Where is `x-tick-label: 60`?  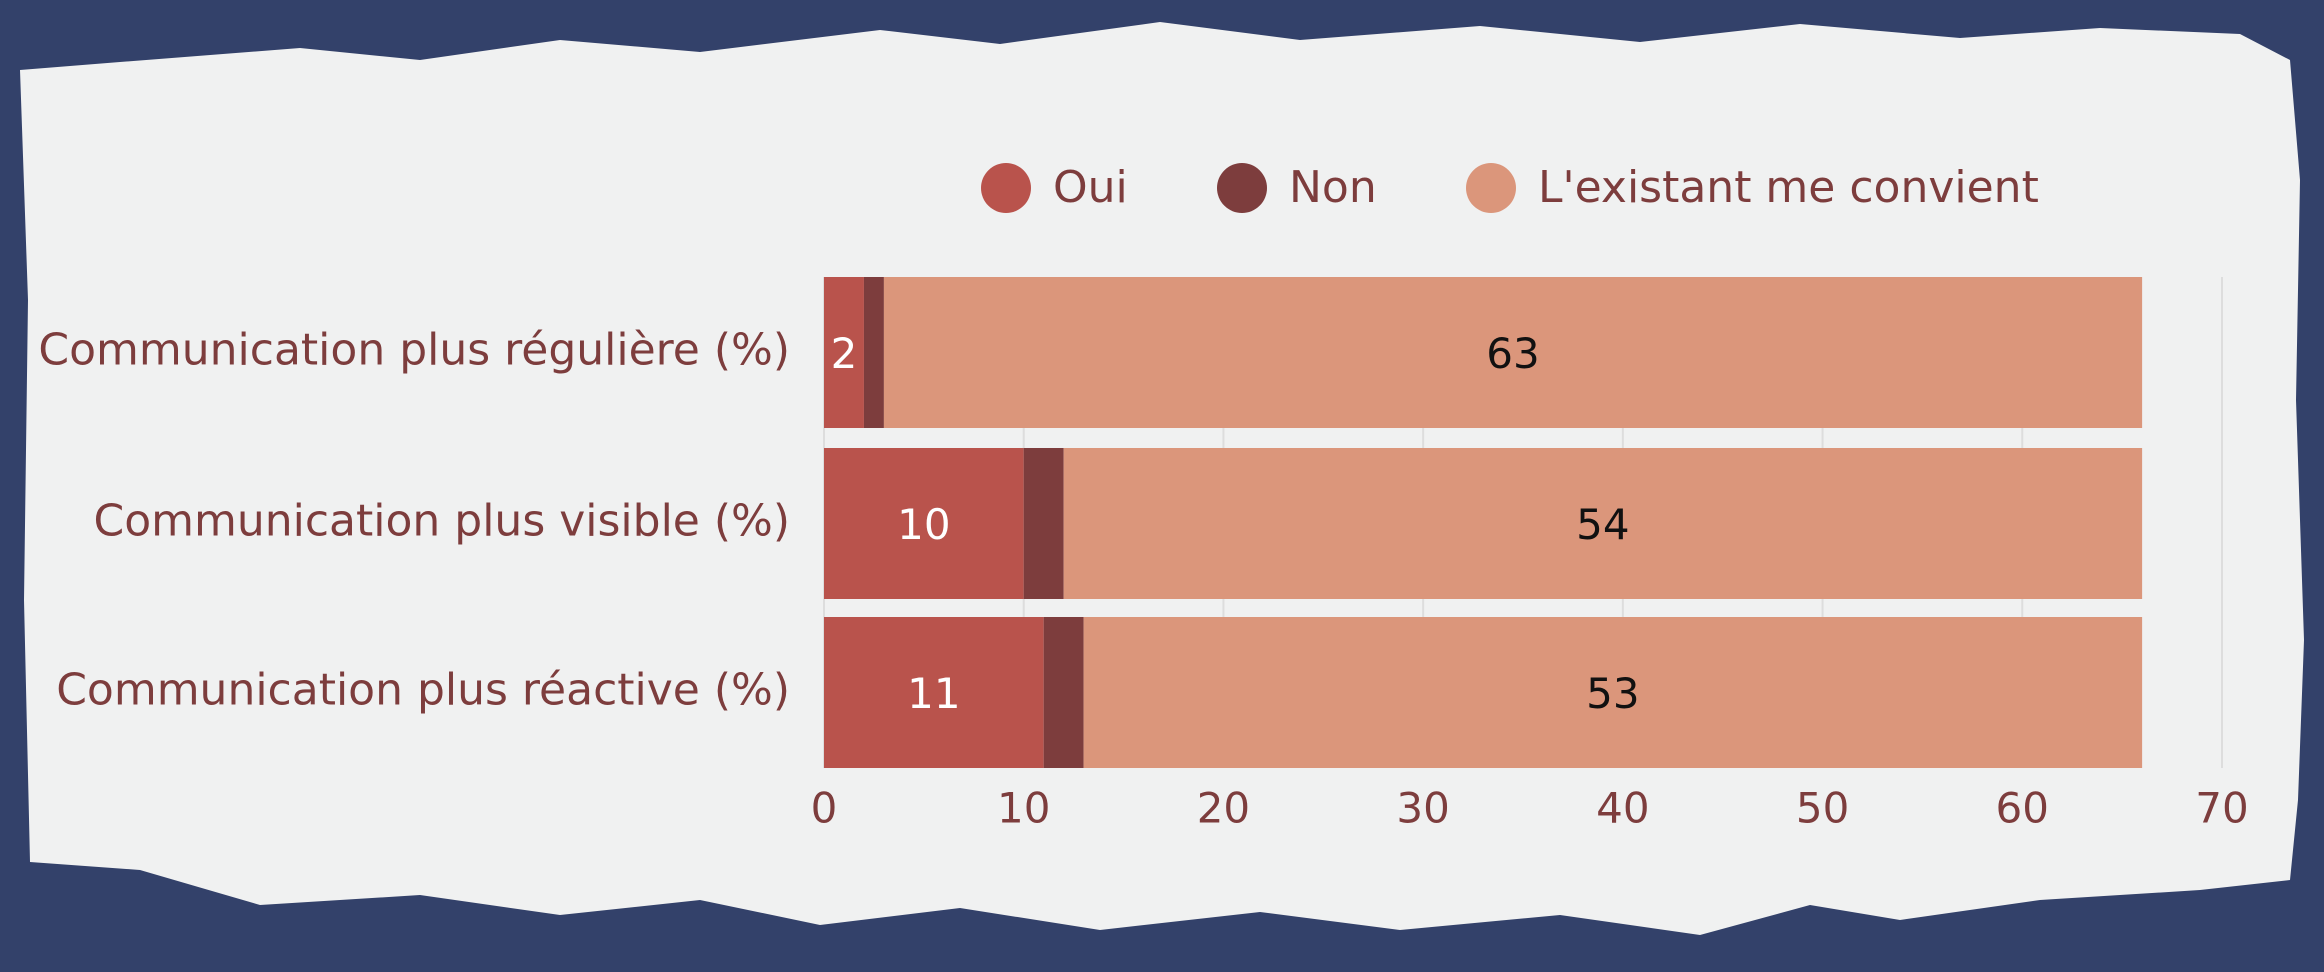
x-tick-label: 60 is located at coordinates (2022, 808).